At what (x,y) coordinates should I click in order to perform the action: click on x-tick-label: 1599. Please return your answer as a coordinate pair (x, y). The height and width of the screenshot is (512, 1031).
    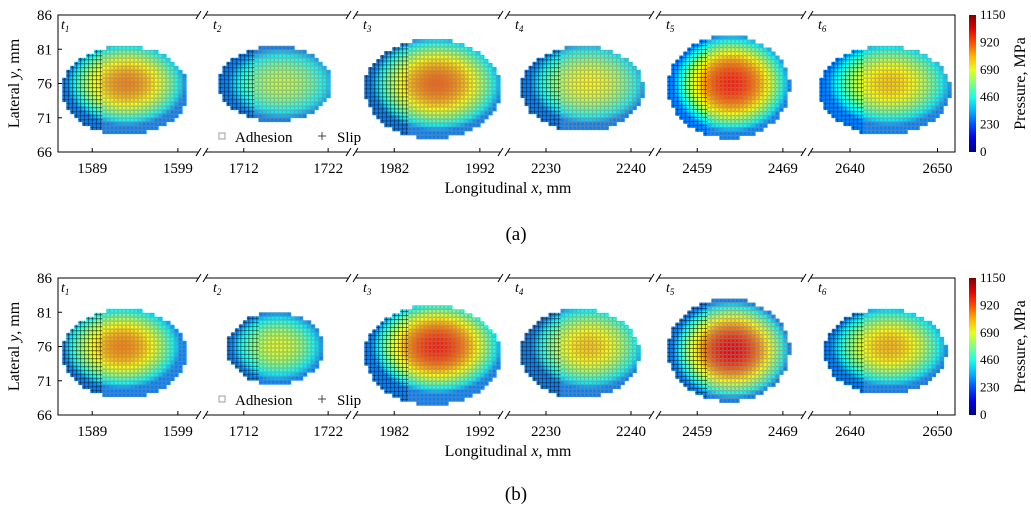
    Looking at the image, I should click on (178, 169).